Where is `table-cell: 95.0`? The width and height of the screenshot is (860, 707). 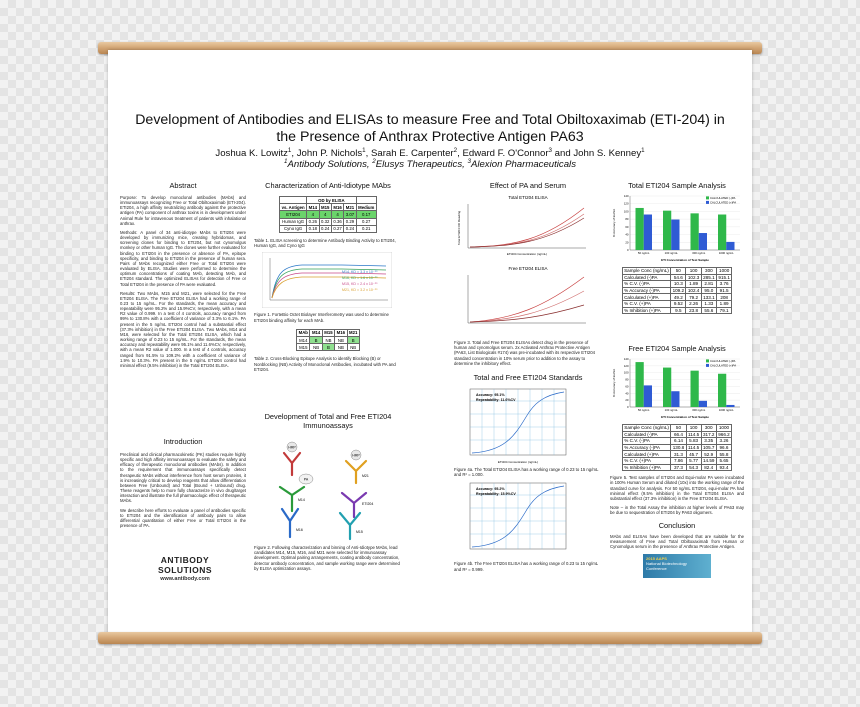
table-cell: 95.0 is located at coordinates (709, 290).